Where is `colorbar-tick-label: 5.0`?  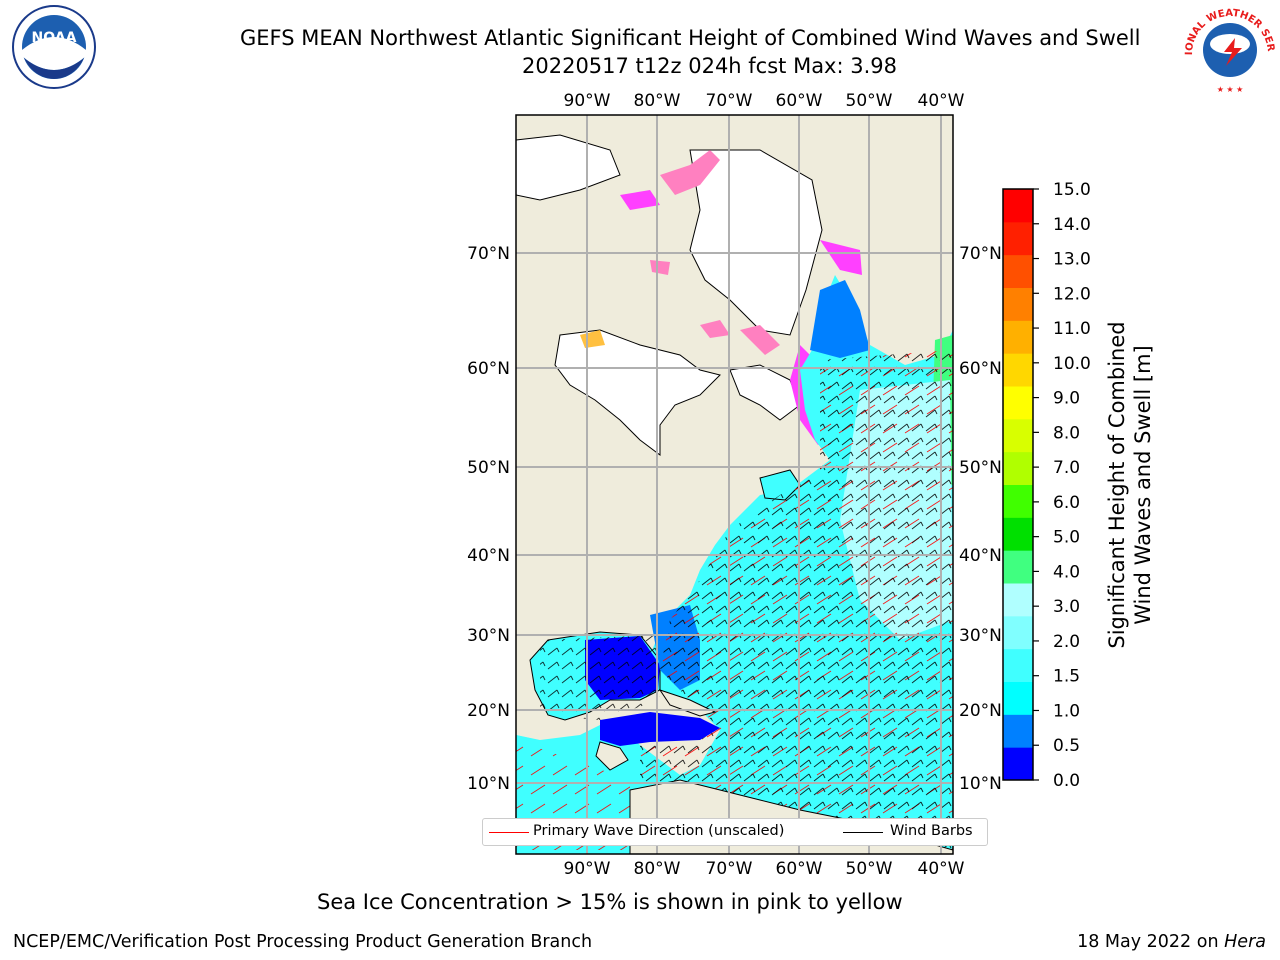 colorbar-tick-label: 5.0 is located at coordinates (1066, 538).